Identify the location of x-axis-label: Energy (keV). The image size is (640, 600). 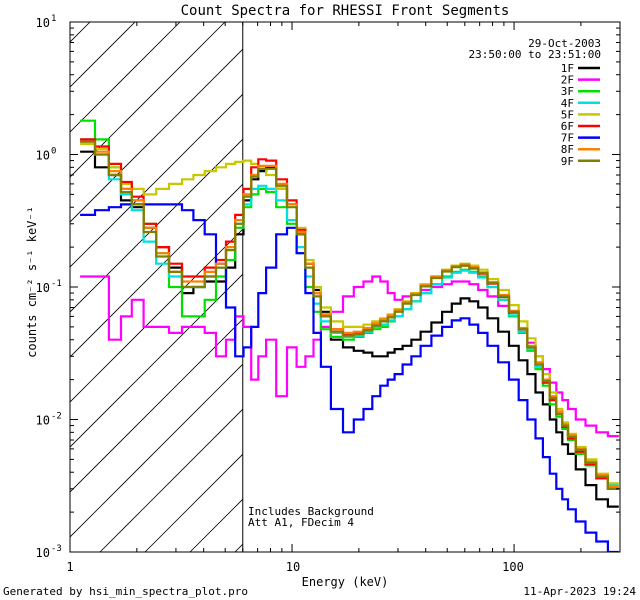
(345, 582).